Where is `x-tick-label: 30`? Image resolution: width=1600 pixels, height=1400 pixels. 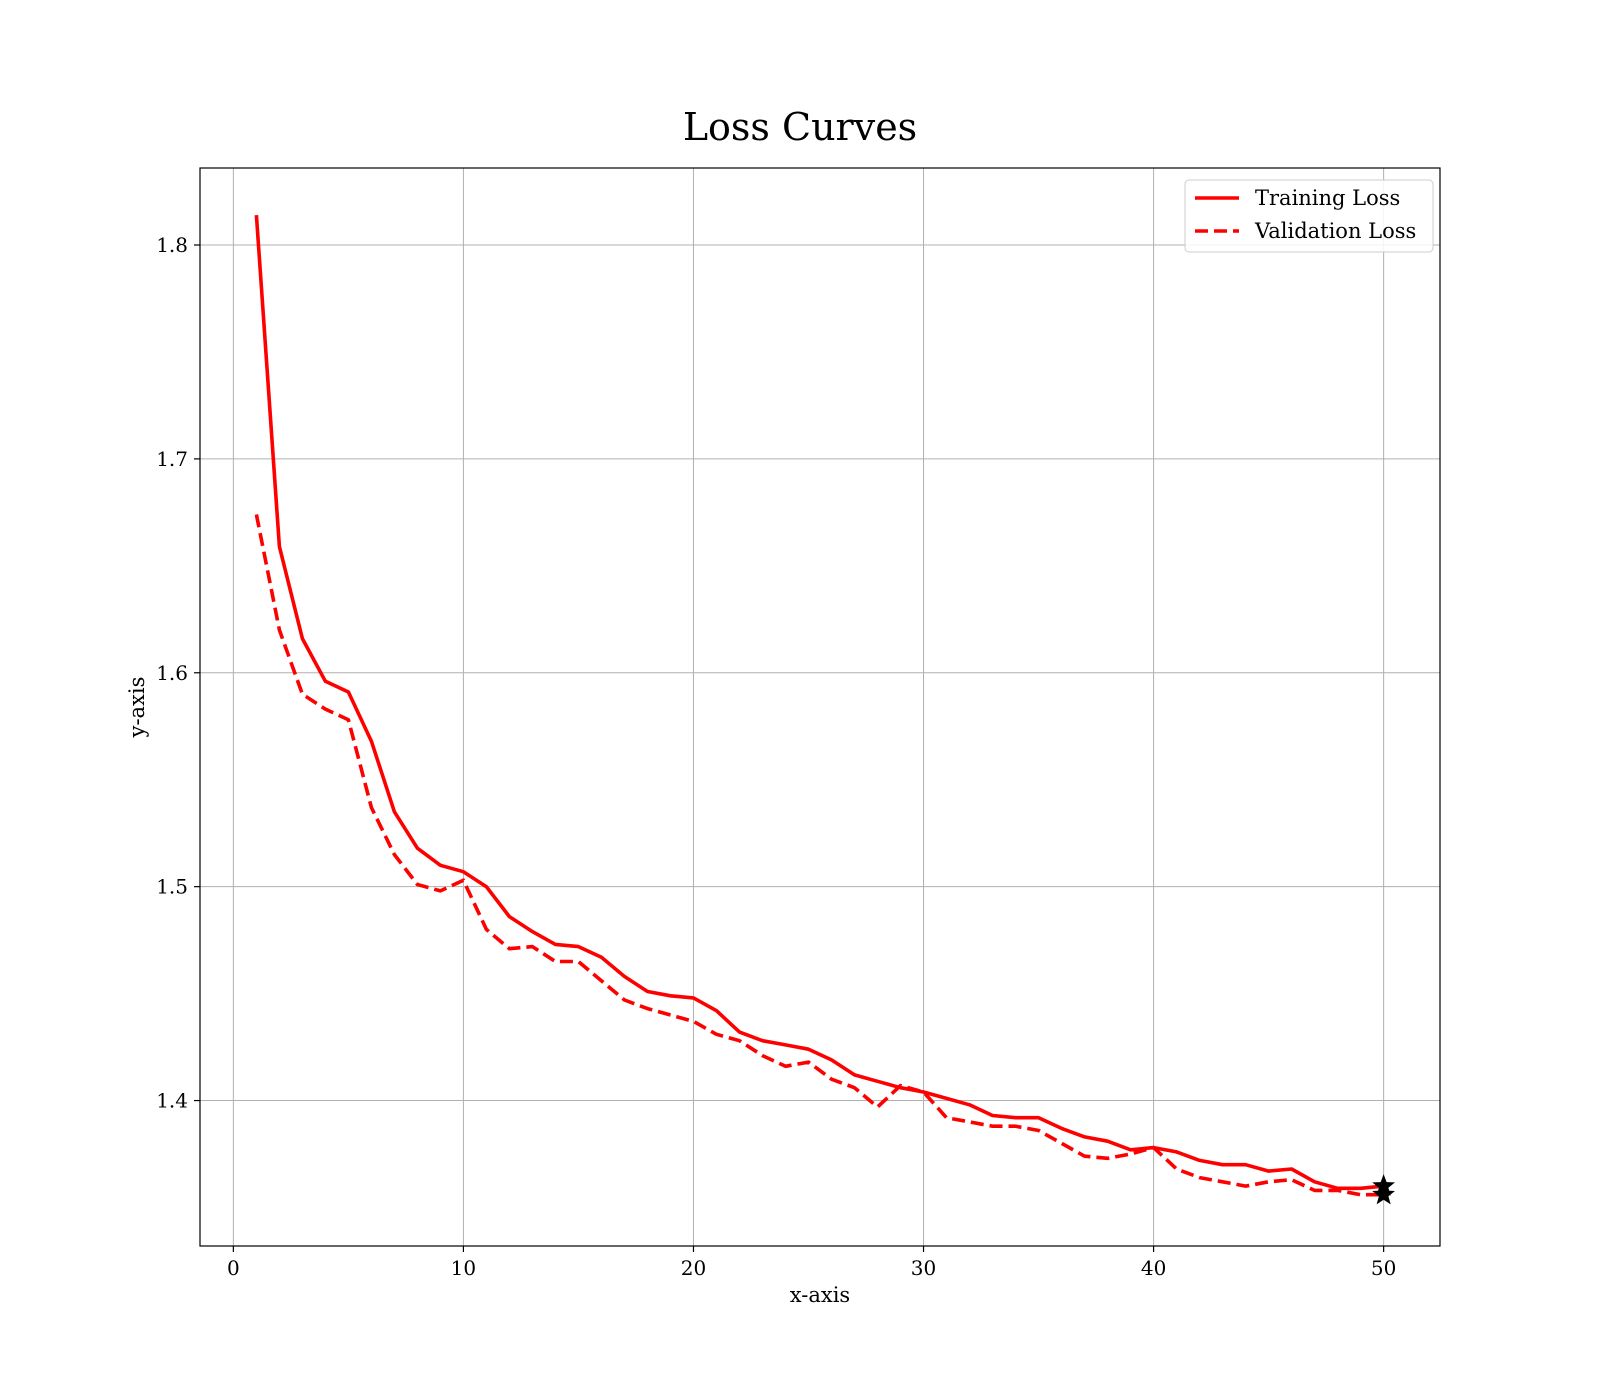
x-tick-label: 30 is located at coordinates (923, 1268).